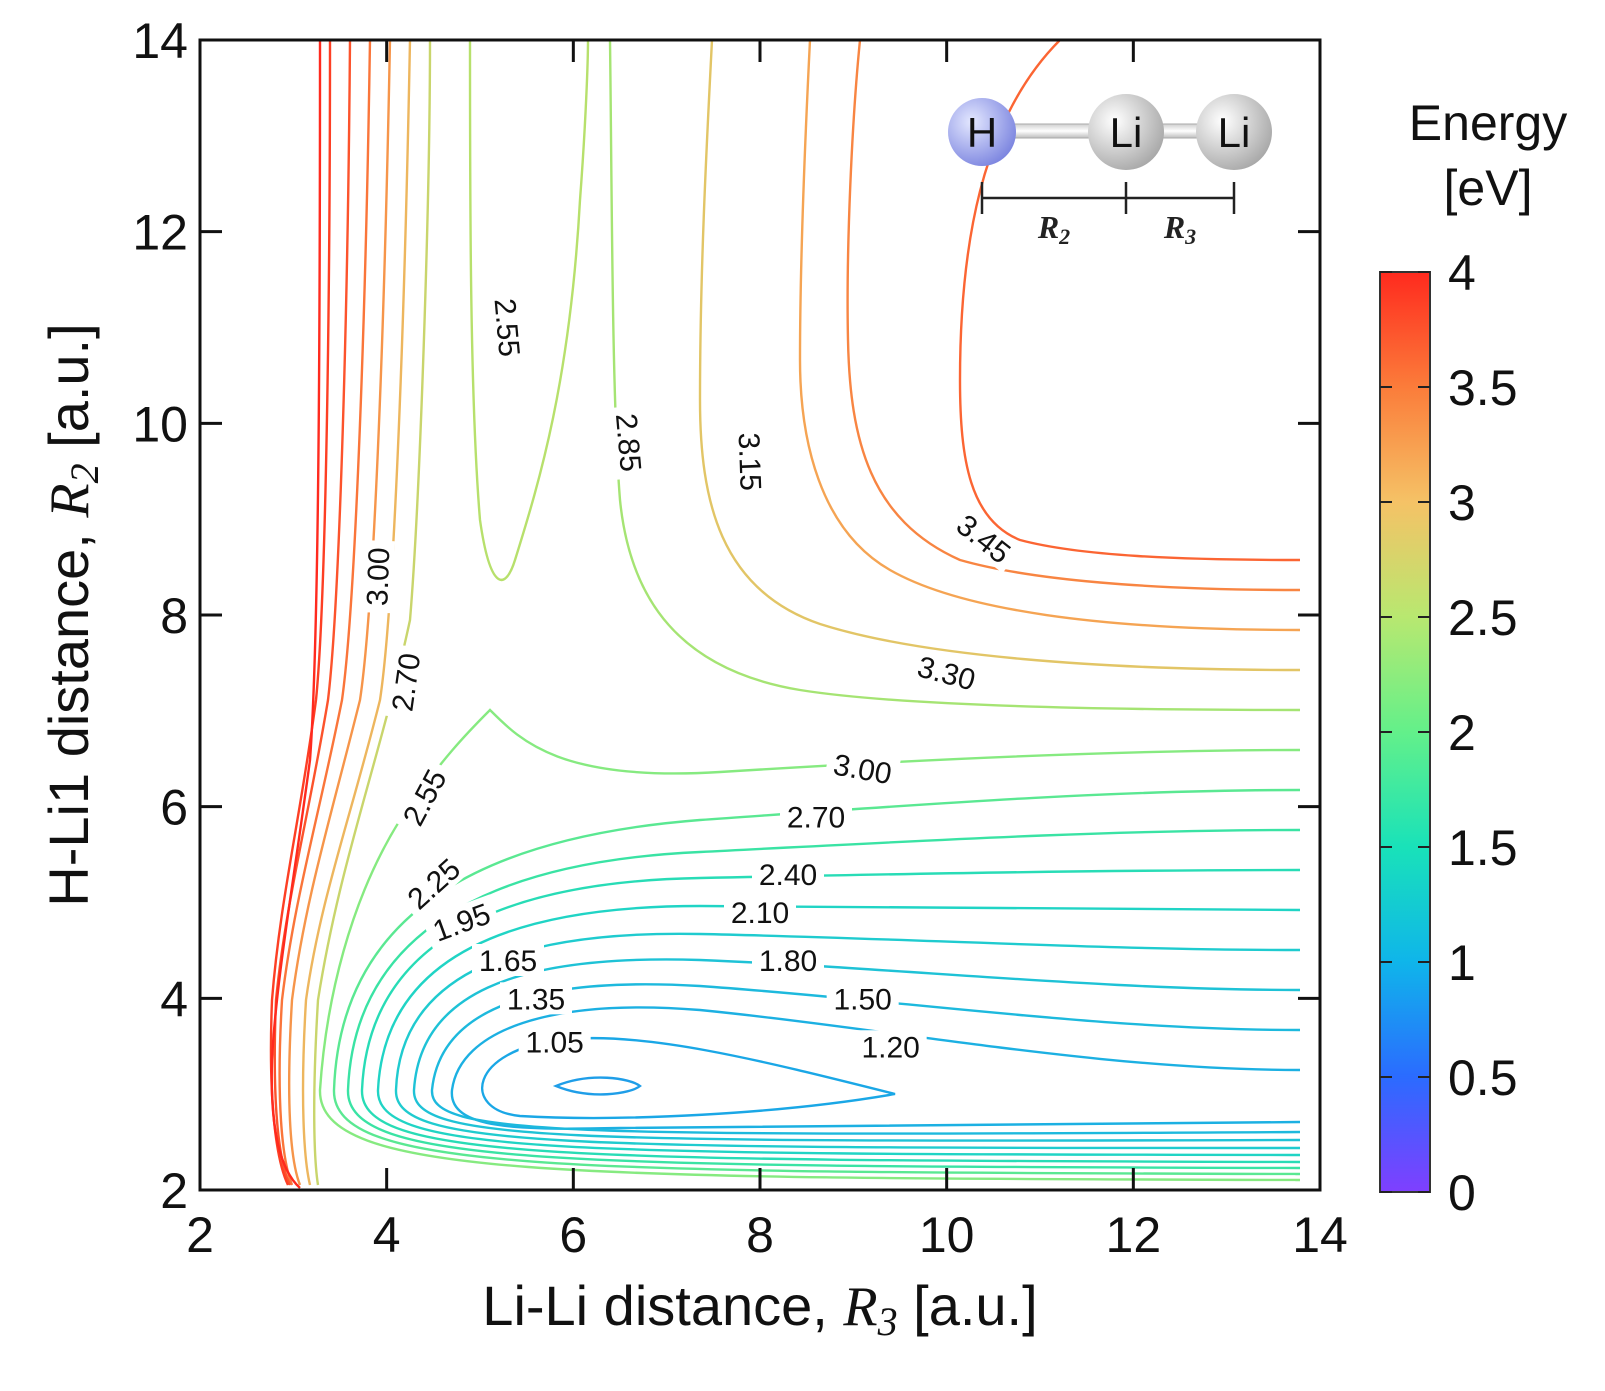  I want to click on contour-label-group: 3.30, so click(946, 672).